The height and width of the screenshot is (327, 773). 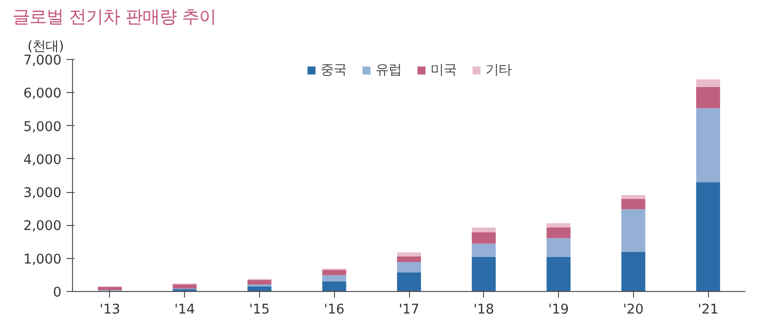 What do you see at coordinates (114, 18) in the screenshot?
I see `chart-title: 글로벌 전기차 판매량 추이` at bounding box center [114, 18].